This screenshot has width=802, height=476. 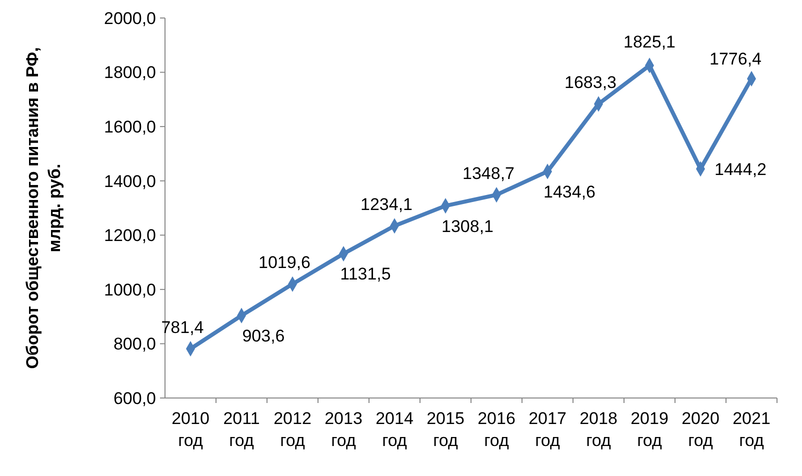 What do you see at coordinates (130, 127) in the screenshot?
I see `y-tick-label: 1600,0` at bounding box center [130, 127].